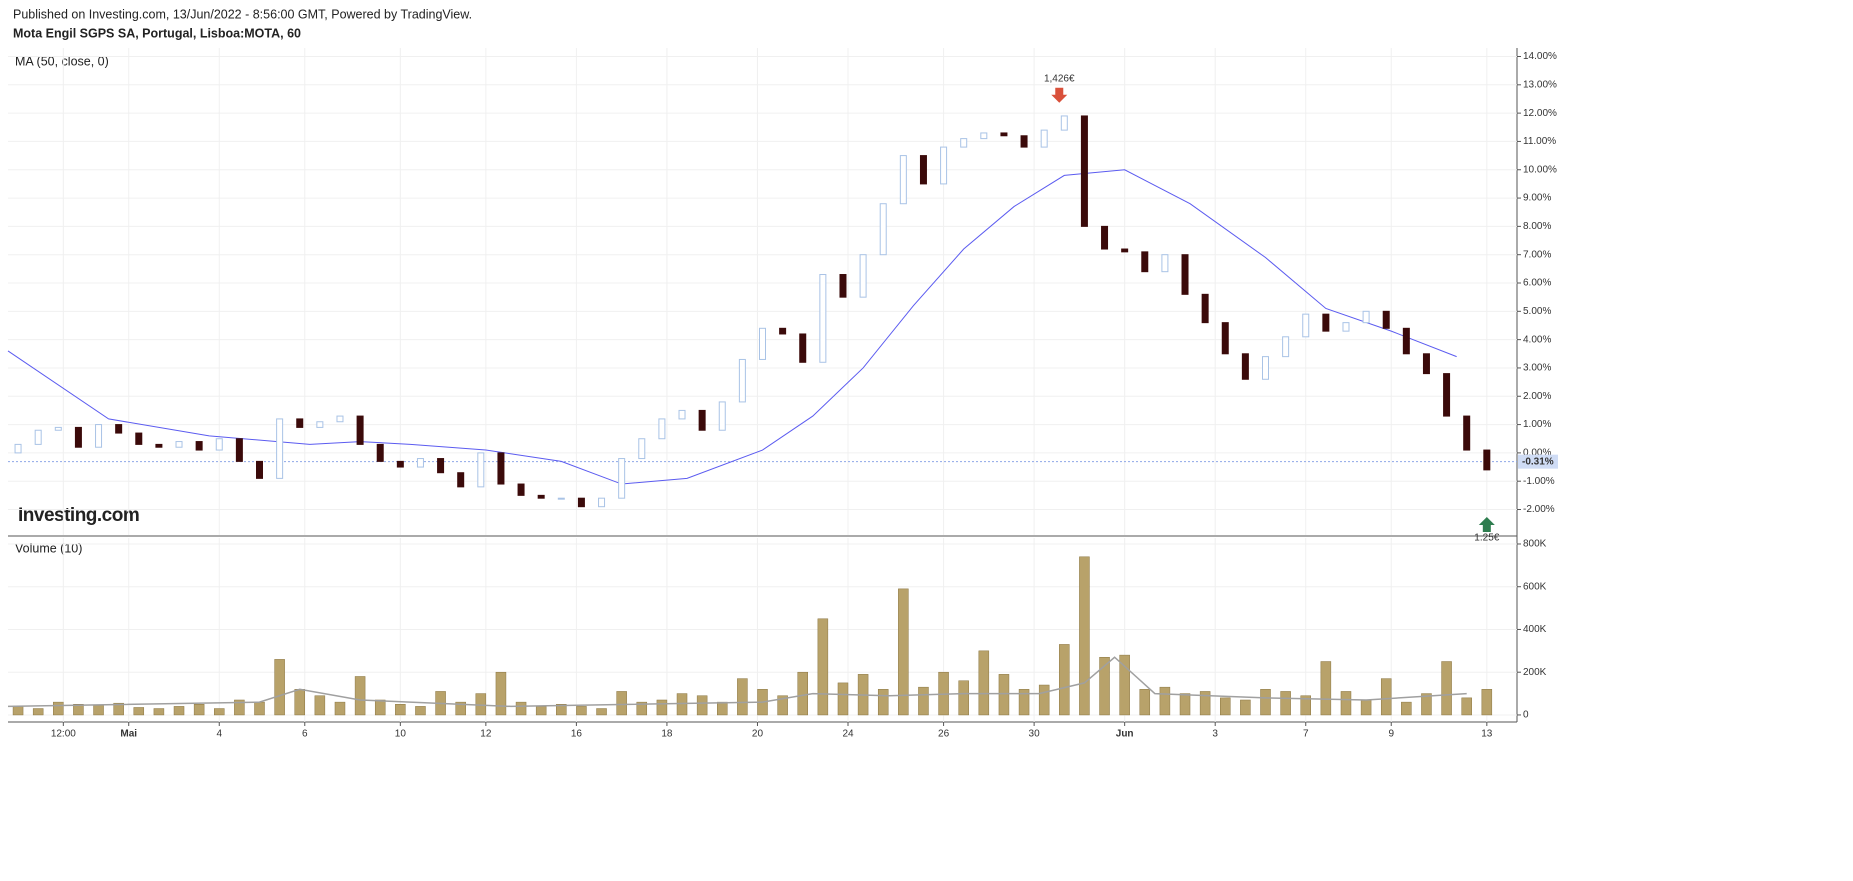 The height and width of the screenshot is (881, 1853). What do you see at coordinates (1537, 283) in the screenshot?
I see `y-tick-label: 6.00%` at bounding box center [1537, 283].